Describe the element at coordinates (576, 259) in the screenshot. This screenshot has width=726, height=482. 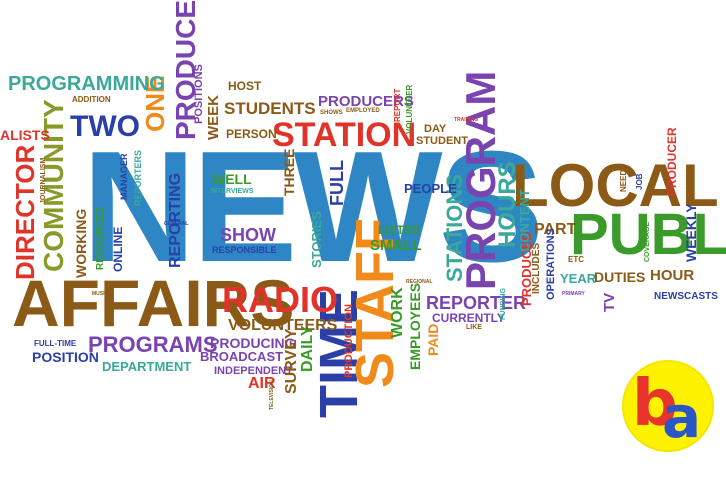
I see `word-etc: ETC` at that location.